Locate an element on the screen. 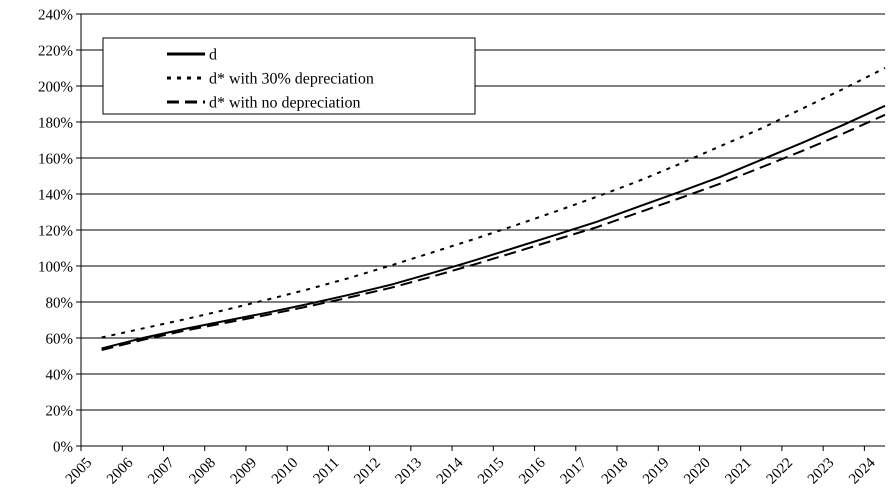 Image resolution: width=896 pixels, height=500 pixels. x-tick-label: 2011 is located at coordinates (326, 471).